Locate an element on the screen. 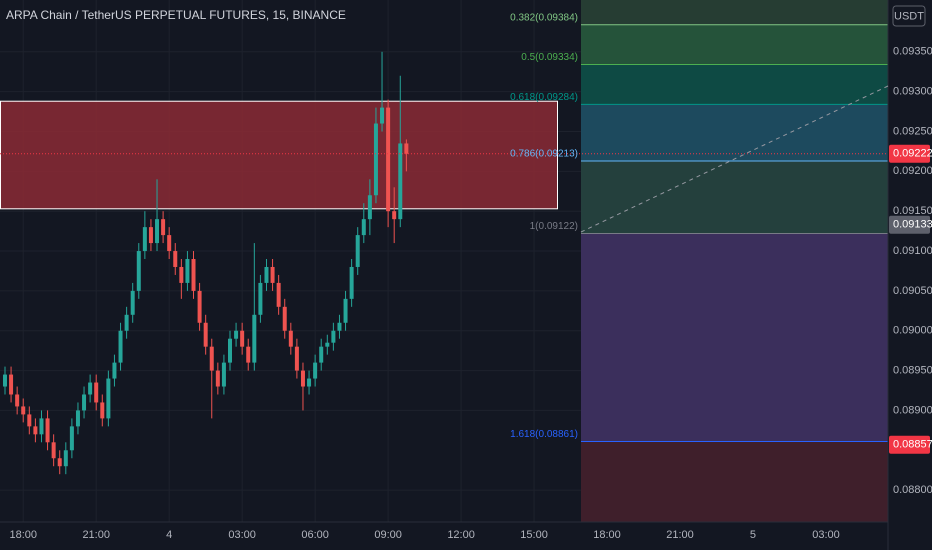  y-tick-label: 0.08950 is located at coordinates (912, 370).